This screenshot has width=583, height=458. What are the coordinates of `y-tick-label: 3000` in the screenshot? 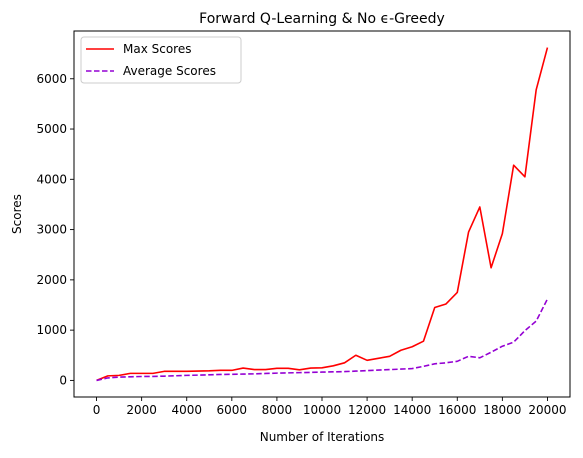 It's located at (51, 230).